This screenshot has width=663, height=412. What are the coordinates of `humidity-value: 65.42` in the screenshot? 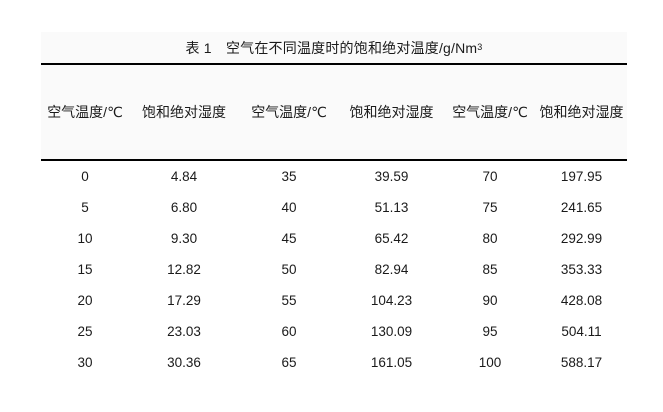 It's located at (391, 238).